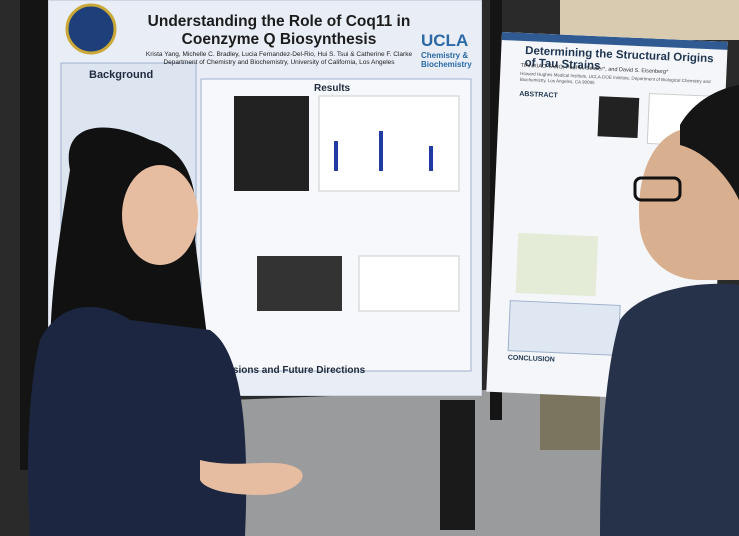 Image resolution: width=739 pixels, height=536 pixels. Describe the element at coordinates (614, 41) in the screenshot. I see `header-bar` at that location.